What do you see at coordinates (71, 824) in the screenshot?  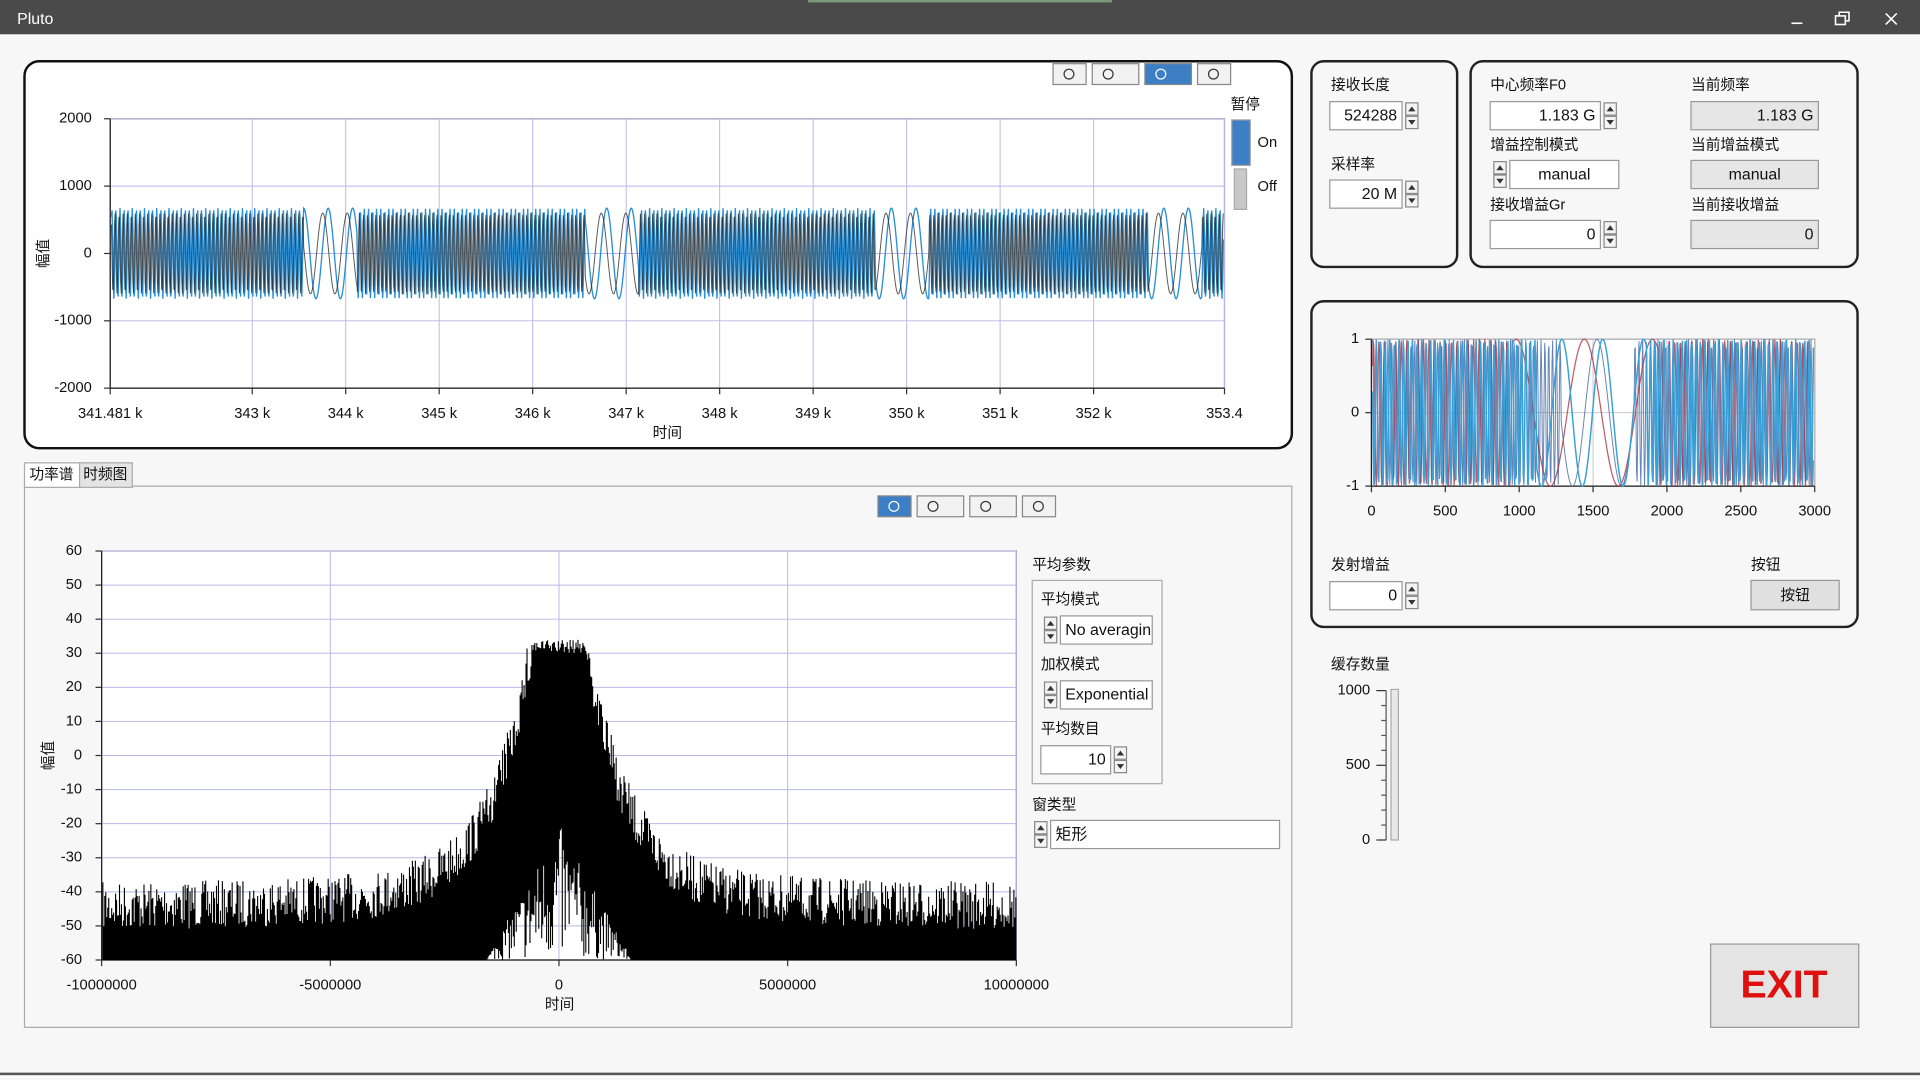 I see `y-tick-label: -20` at bounding box center [71, 824].